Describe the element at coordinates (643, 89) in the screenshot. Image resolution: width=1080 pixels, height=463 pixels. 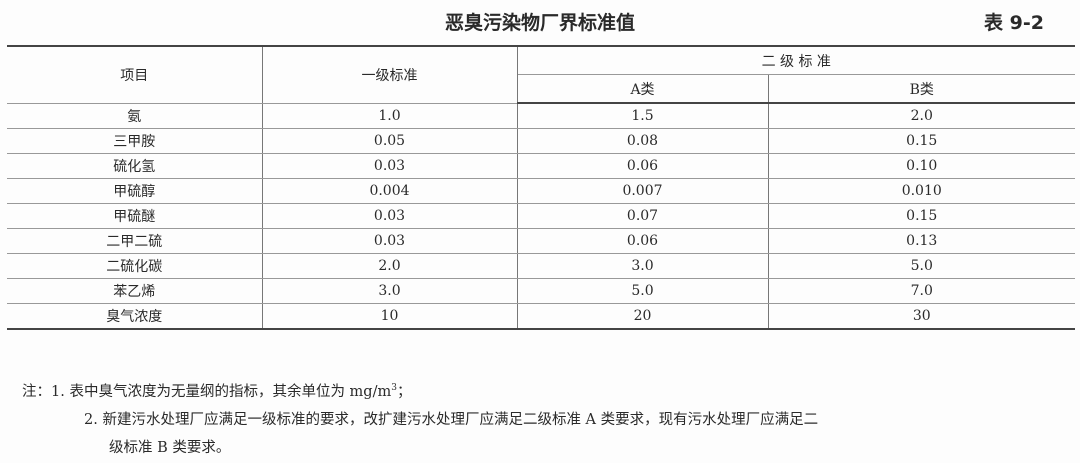
I see `header-grade2-a: A类` at that location.